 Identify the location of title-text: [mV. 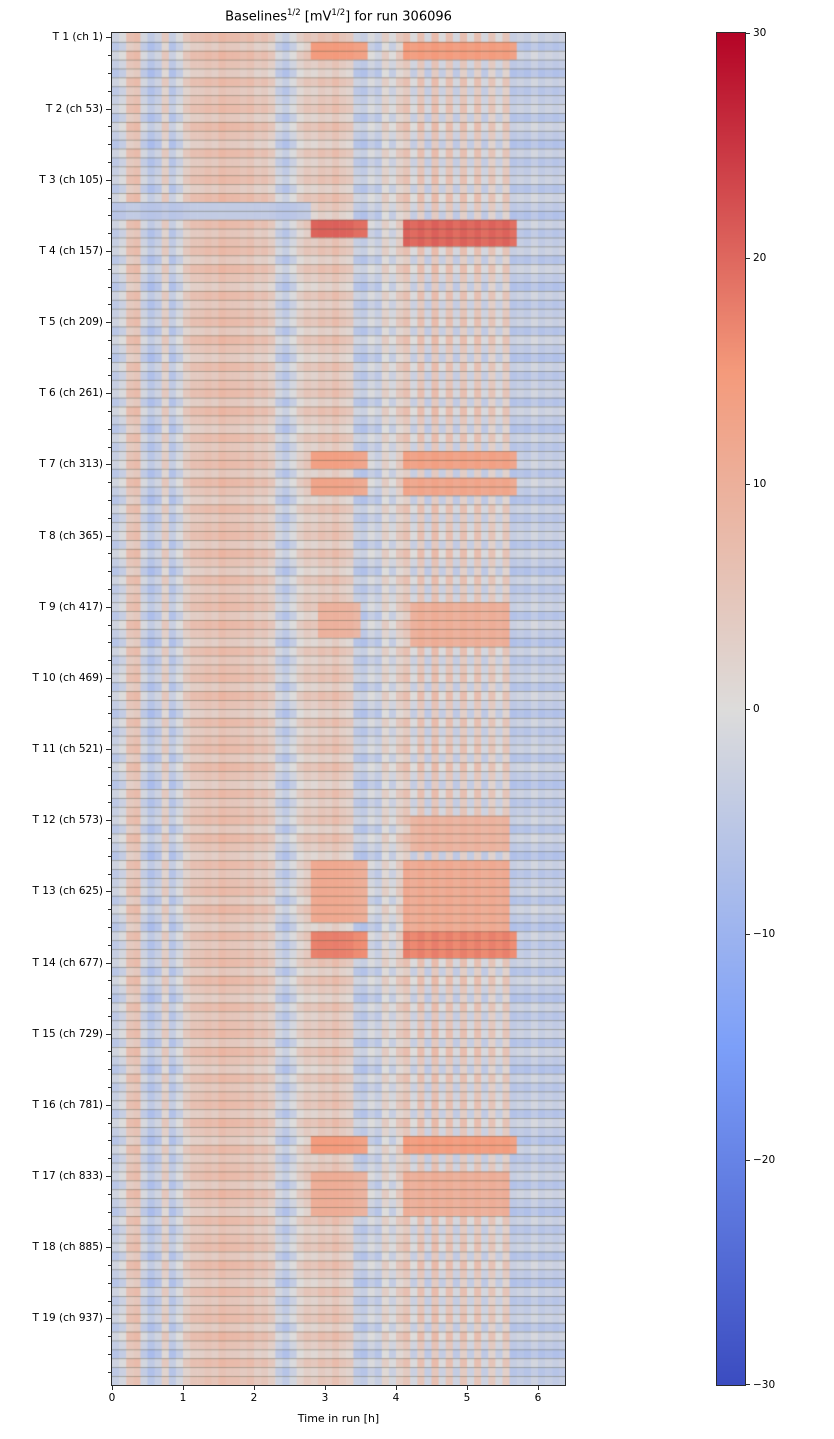
(316, 17).